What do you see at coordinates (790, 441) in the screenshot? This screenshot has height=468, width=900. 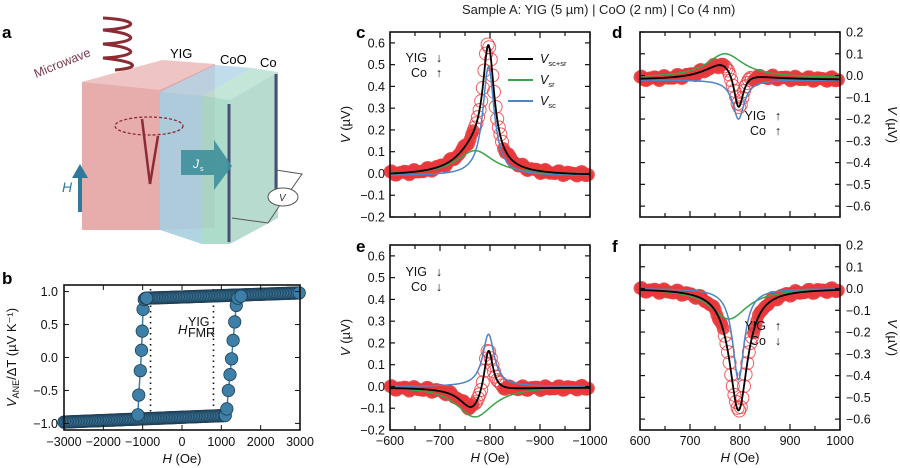 I see `x-tick-label: 900` at bounding box center [790, 441].